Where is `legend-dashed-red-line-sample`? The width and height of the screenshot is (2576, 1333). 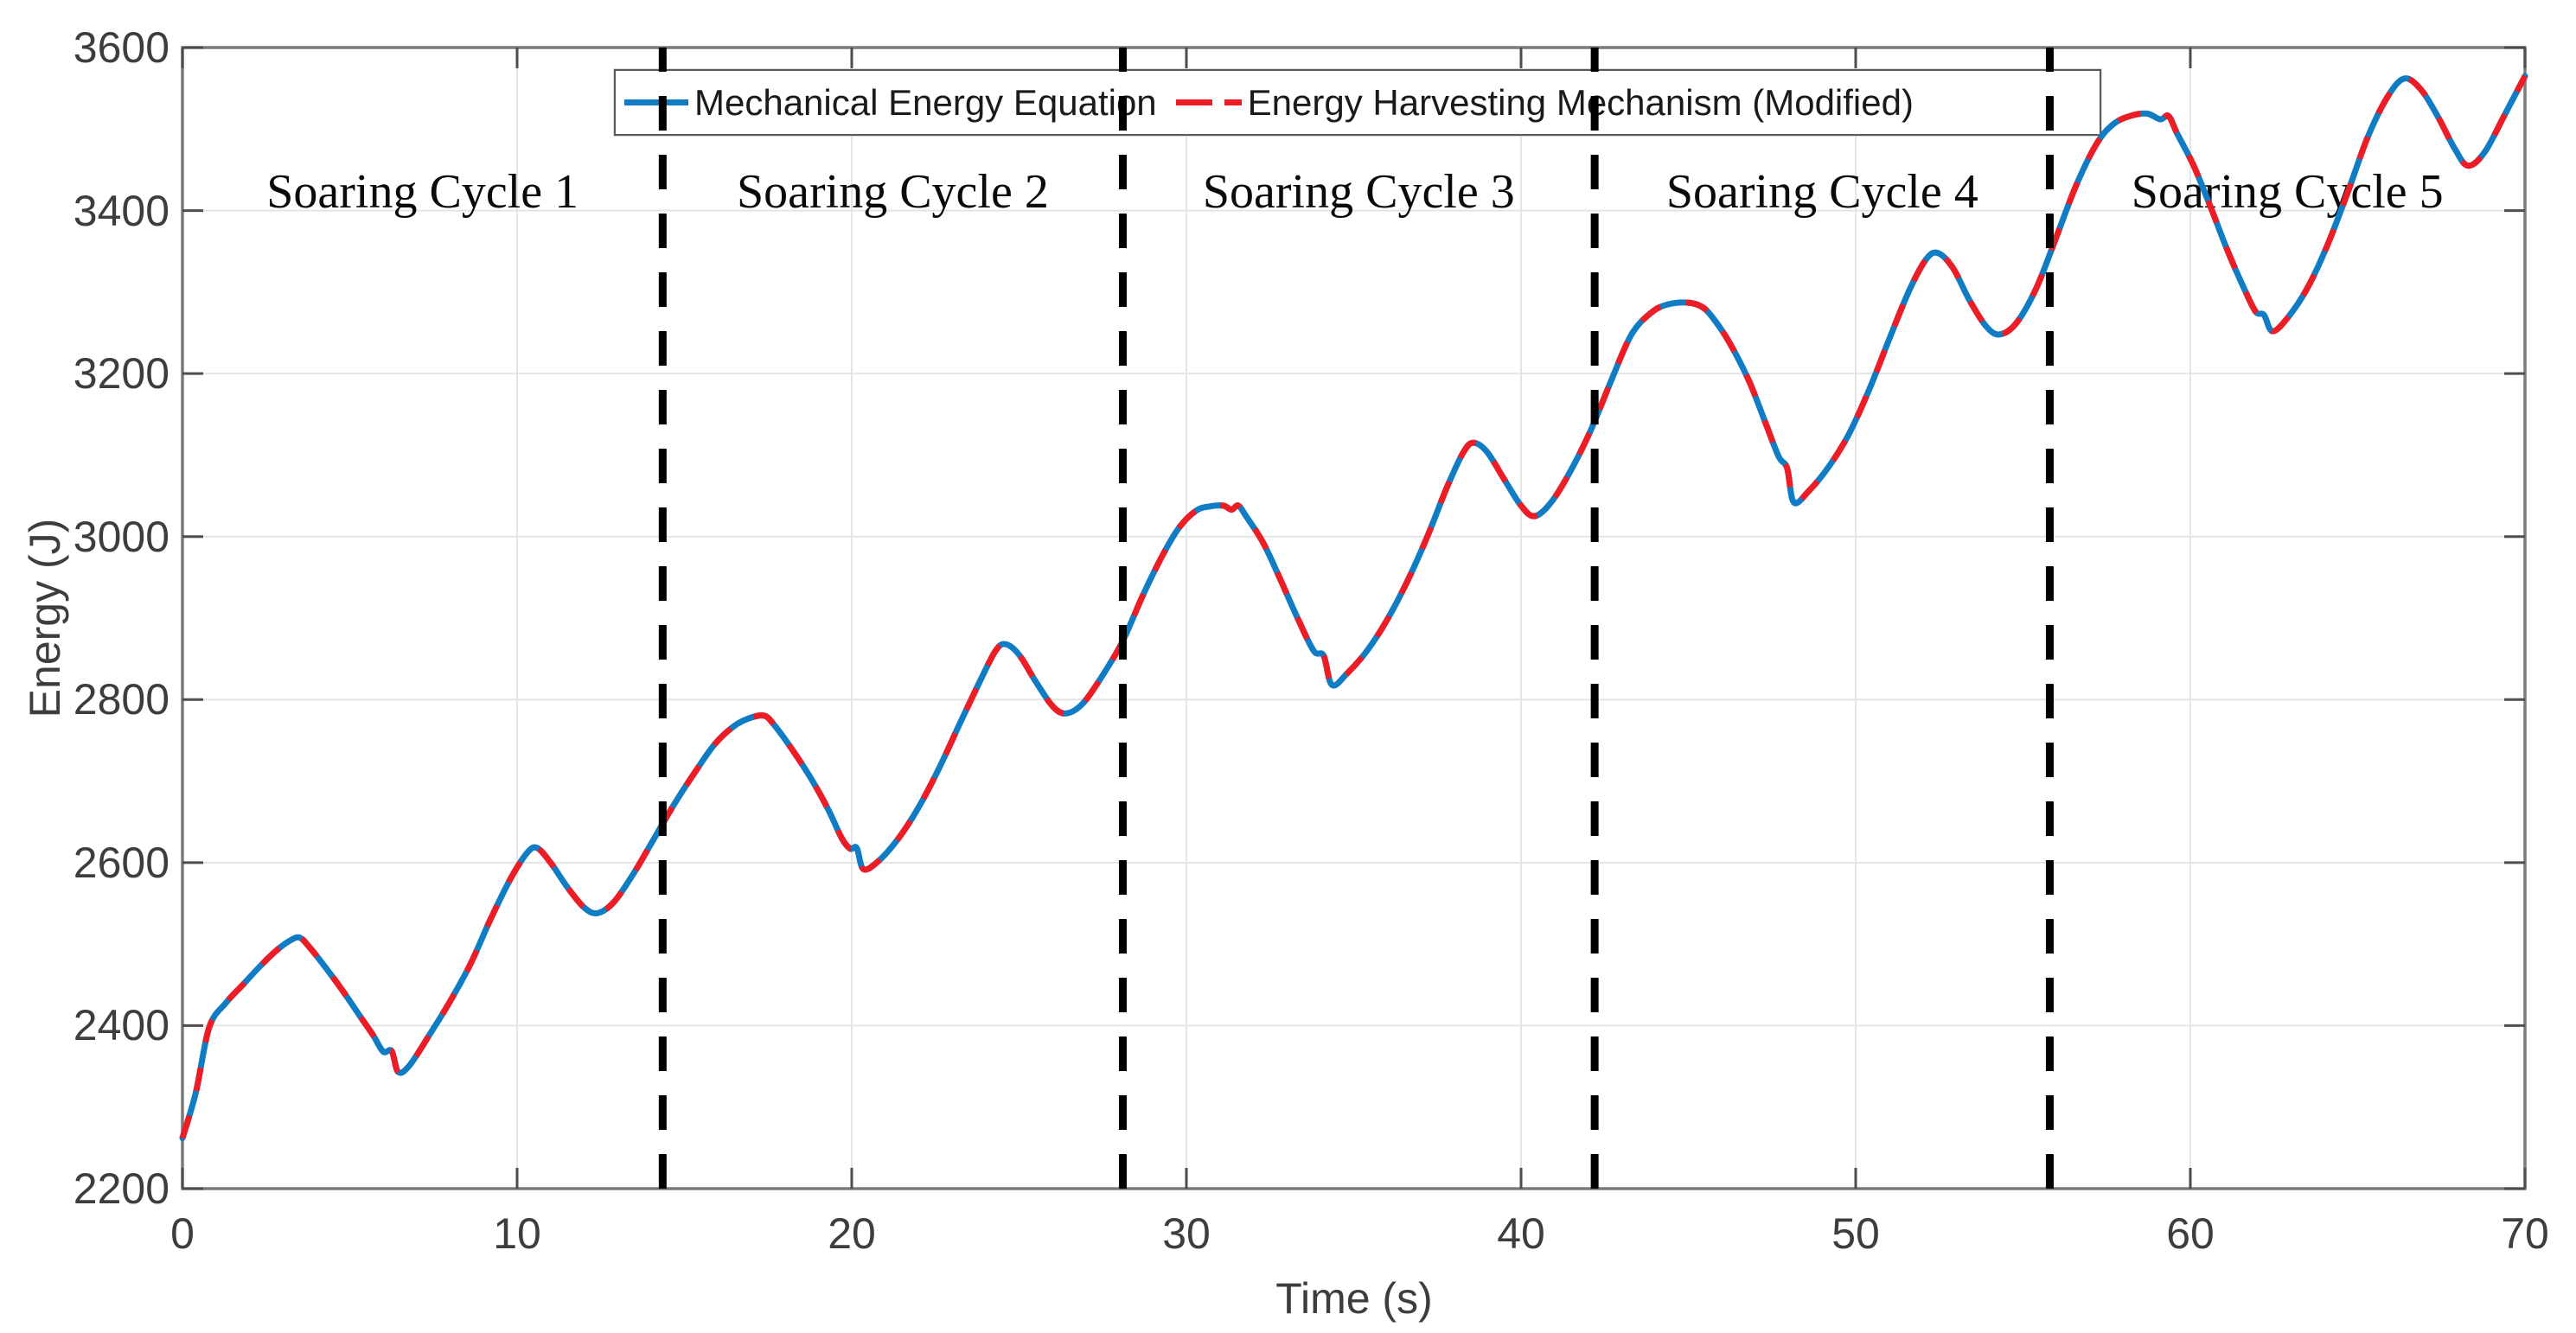 legend-dashed-red-line-sample is located at coordinates (1208, 102).